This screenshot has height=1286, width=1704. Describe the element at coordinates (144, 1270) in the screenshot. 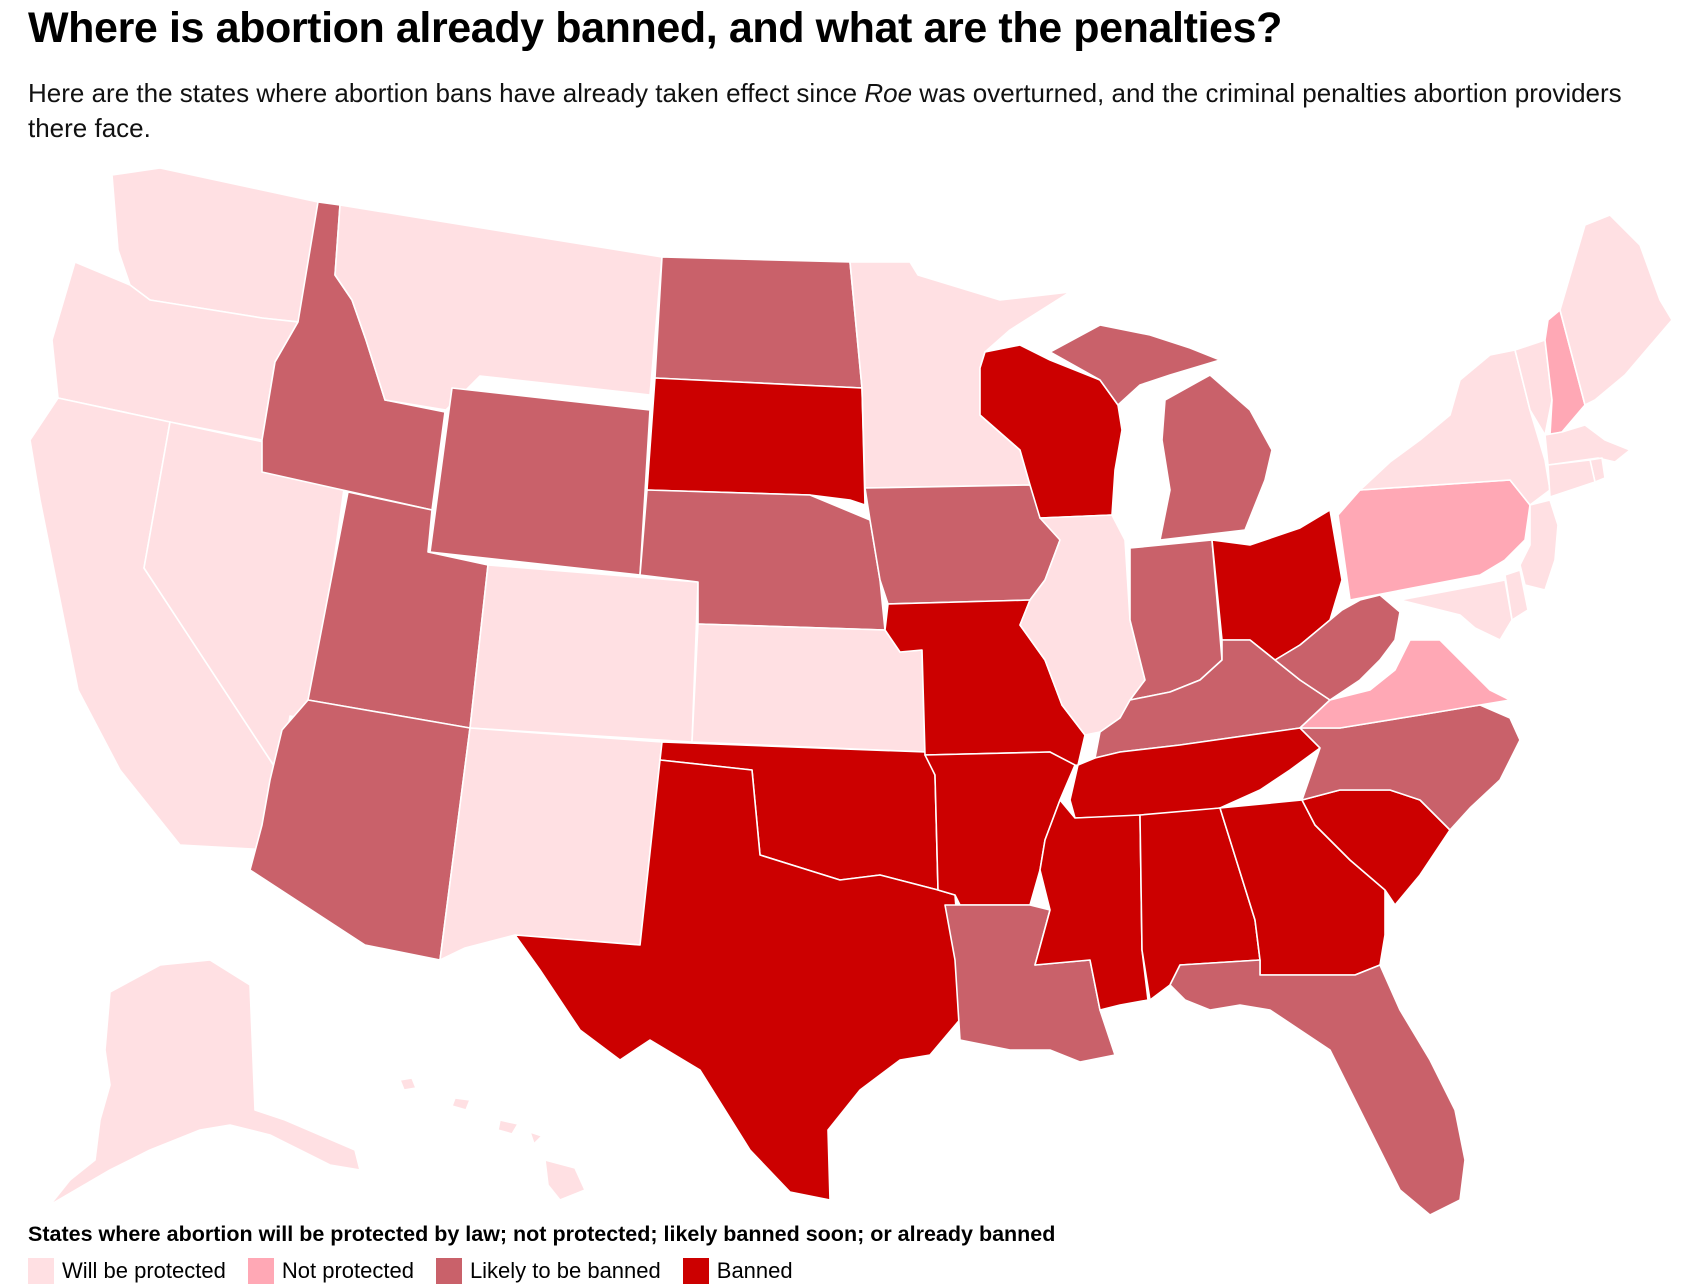

I see `legend-label-protected: Will be protected` at that location.